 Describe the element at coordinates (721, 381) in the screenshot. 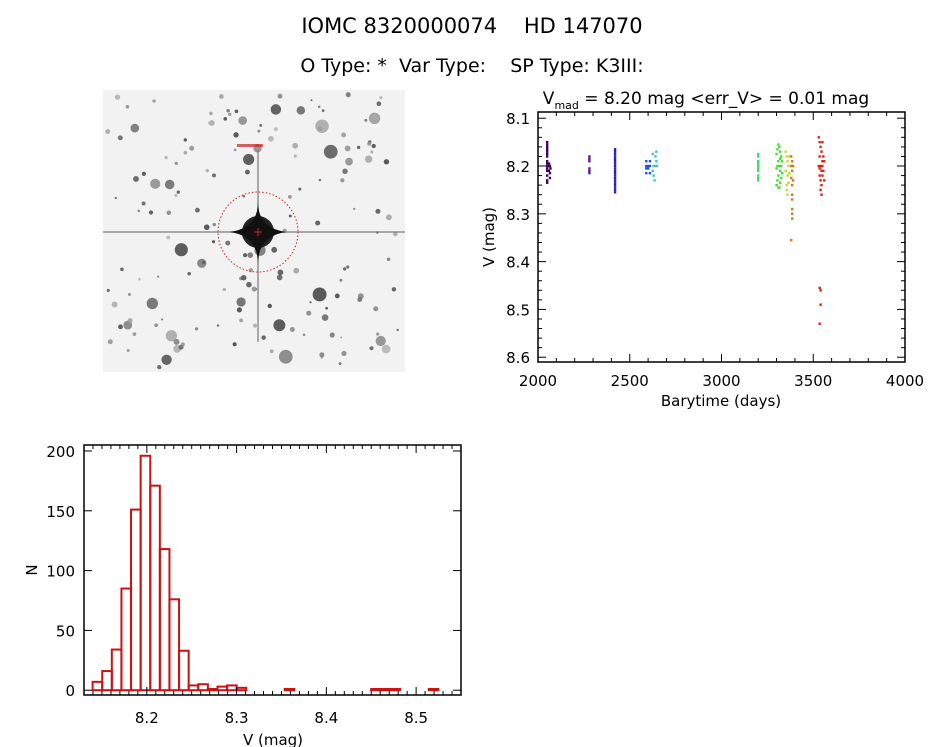

I see `x-tick-label: 3000` at that location.